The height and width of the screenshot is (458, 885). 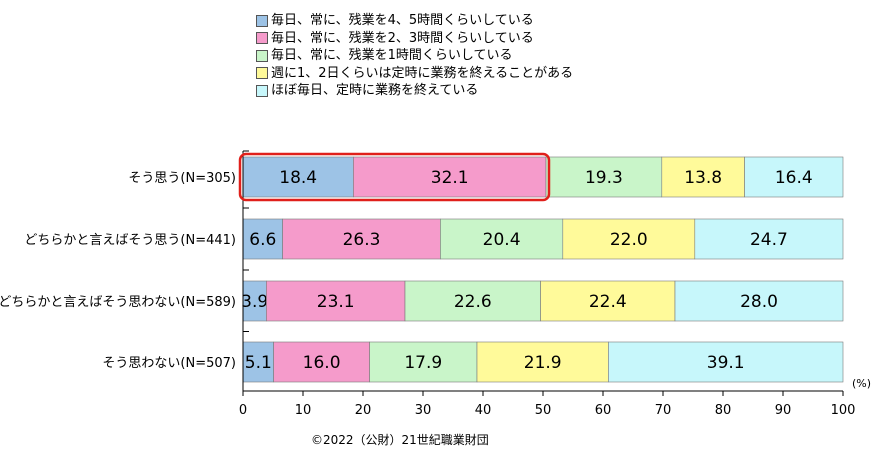 I want to click on legend-item: 毎日、常に、残業を4、5時間くらいしている, so click(x=414, y=21).